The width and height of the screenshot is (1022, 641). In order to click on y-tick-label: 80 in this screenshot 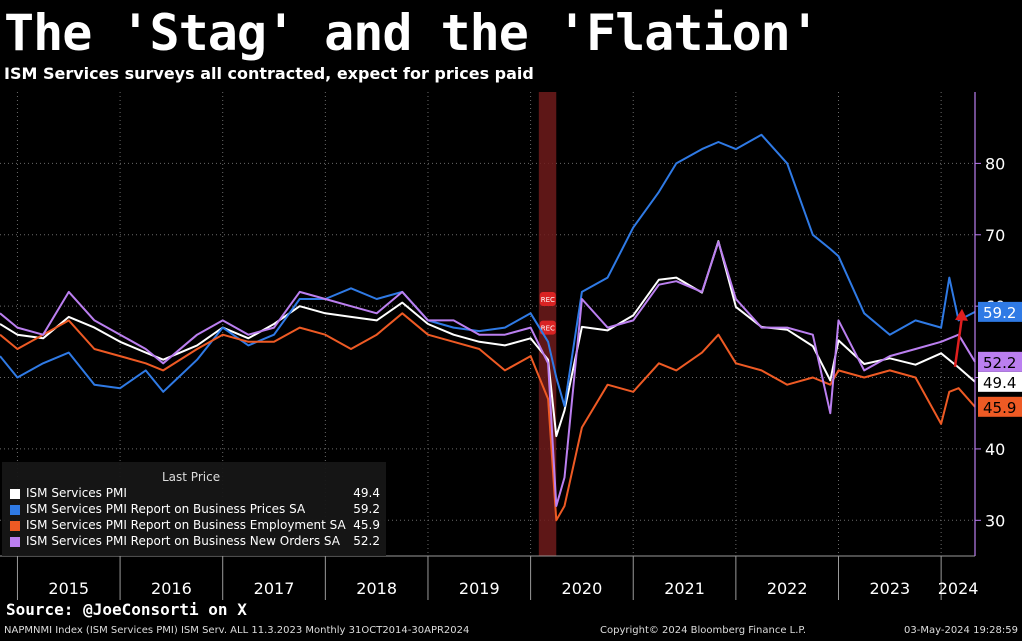, I will do `click(995, 163)`.